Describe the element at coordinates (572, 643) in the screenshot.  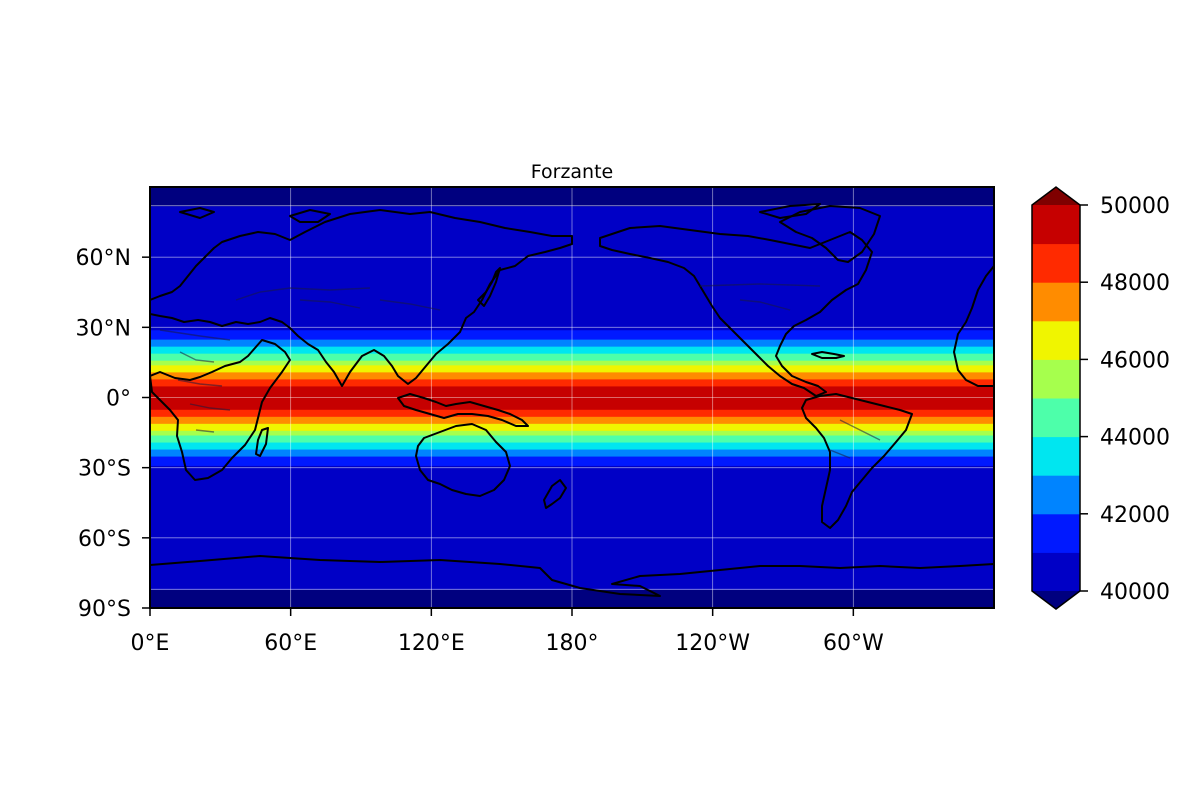
I see `lon-tick-label: 180°` at that location.